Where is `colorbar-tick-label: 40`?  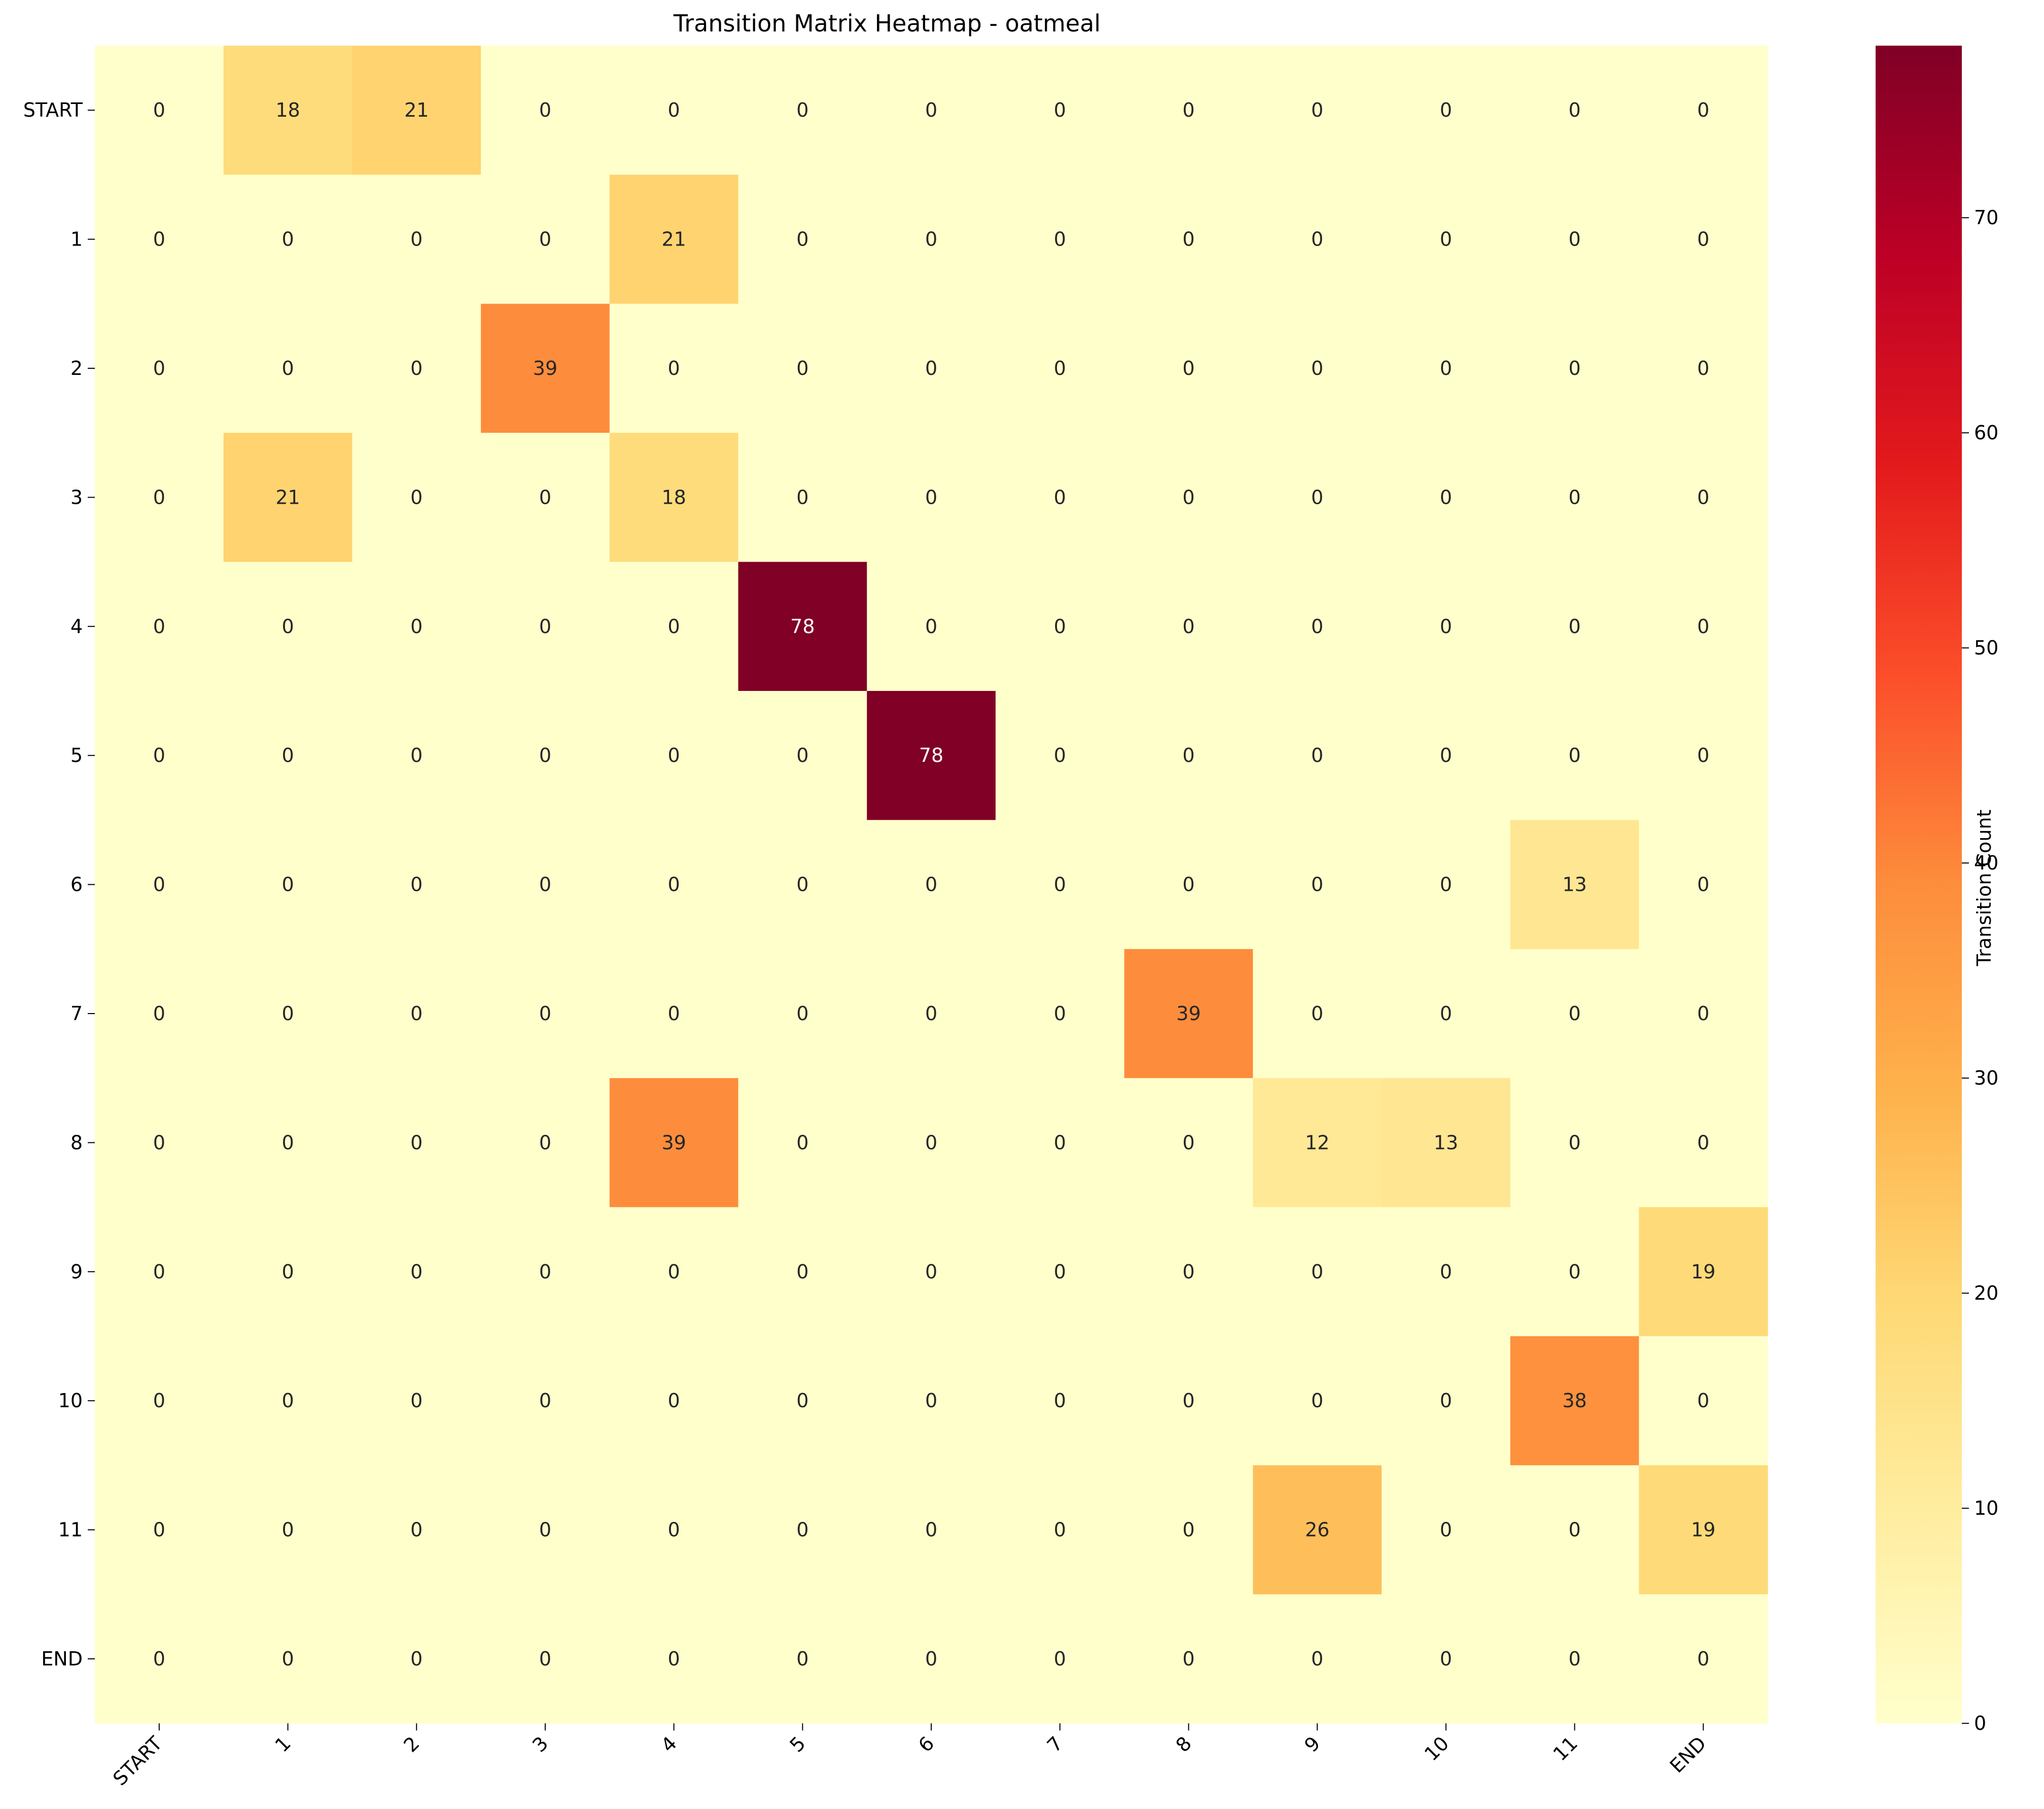 colorbar-tick-label: 40 is located at coordinates (1986, 863).